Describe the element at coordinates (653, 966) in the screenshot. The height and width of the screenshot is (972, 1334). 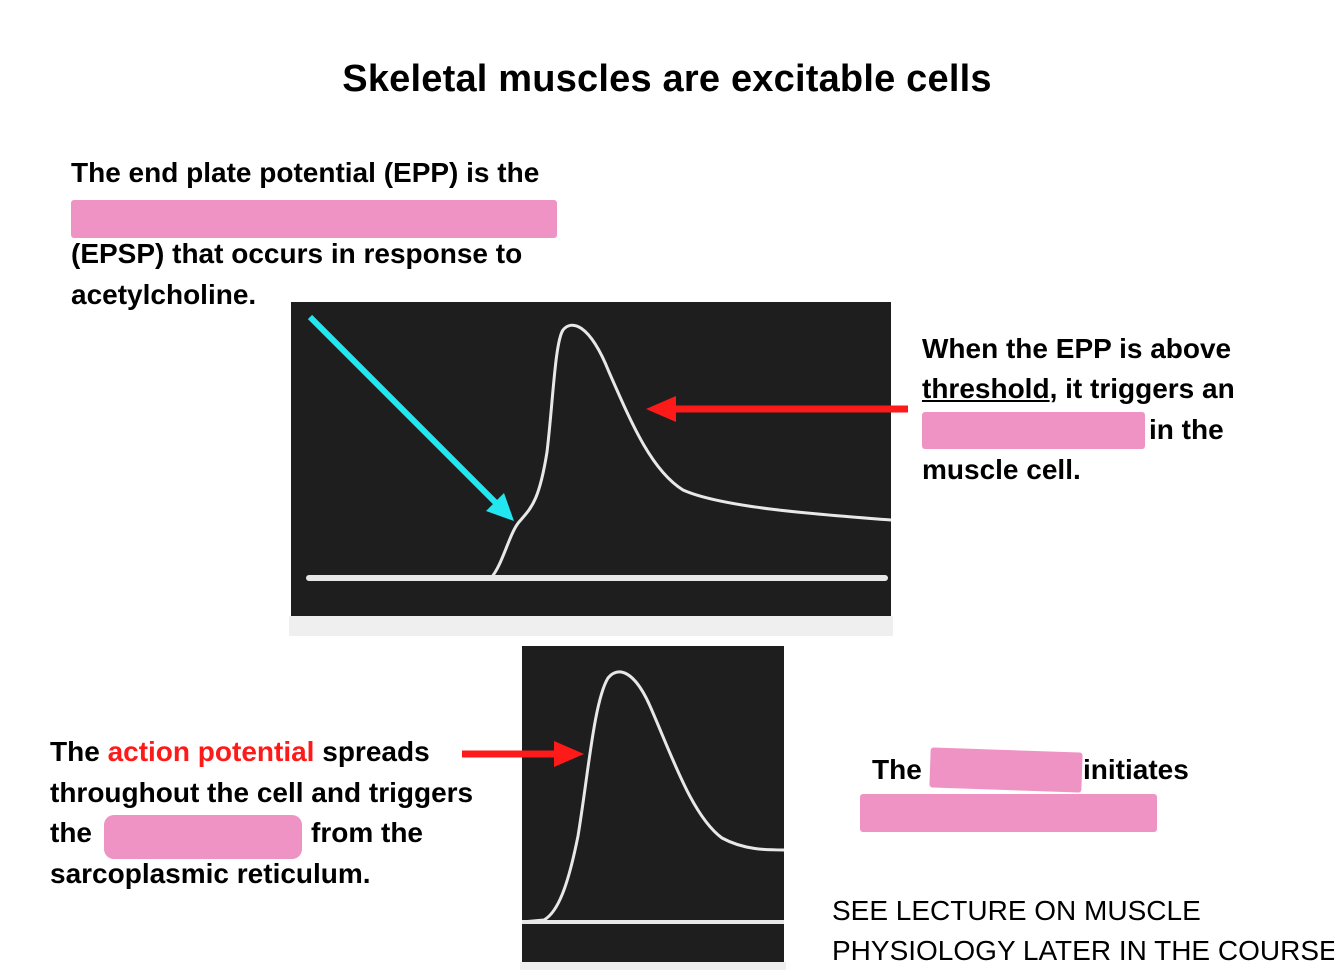
I see `scope-2-caption-strip` at that location.